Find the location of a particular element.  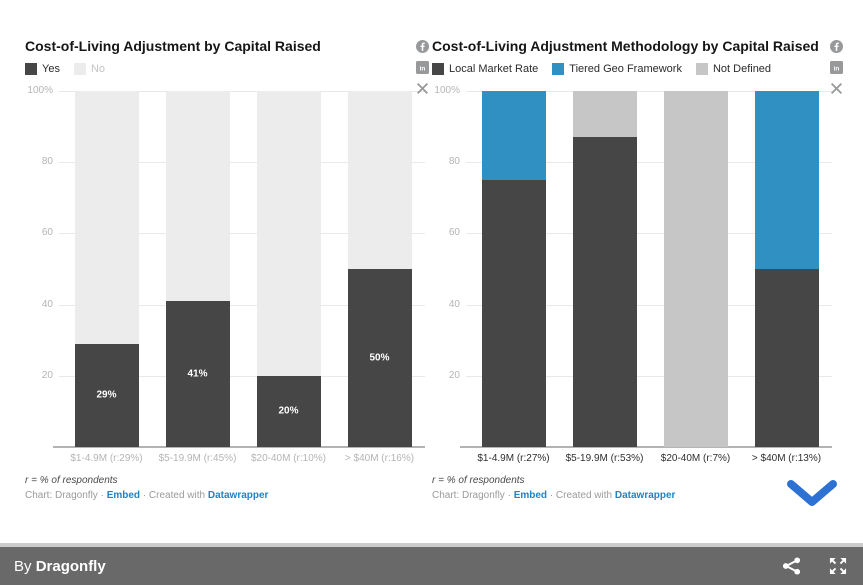

fullscreen-icon is located at coordinates (838, 566).